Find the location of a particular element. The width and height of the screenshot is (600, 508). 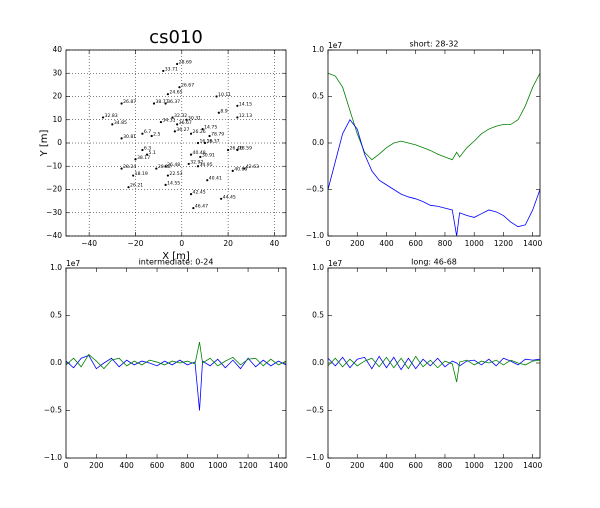

station-label: 38.17 is located at coordinates (143, 158).